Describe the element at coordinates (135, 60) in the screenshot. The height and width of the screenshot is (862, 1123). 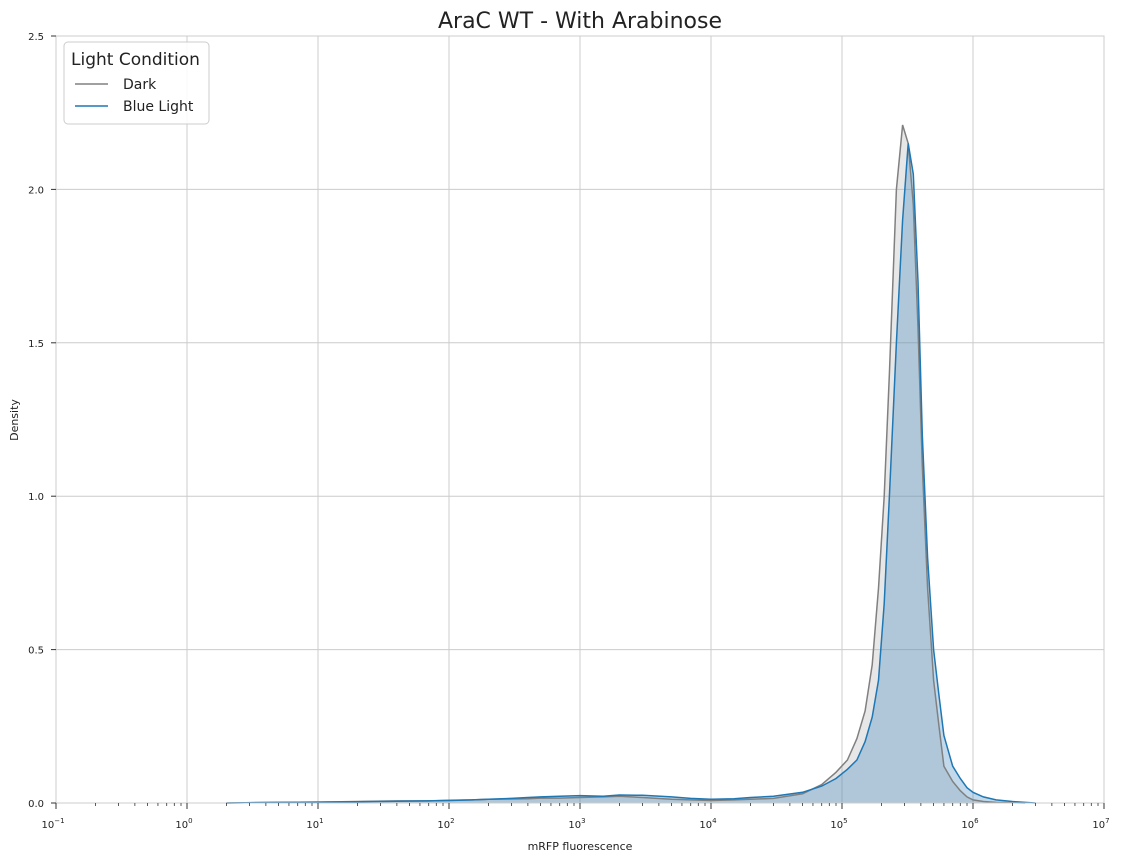
I see `legend-title: Light Condition` at that location.